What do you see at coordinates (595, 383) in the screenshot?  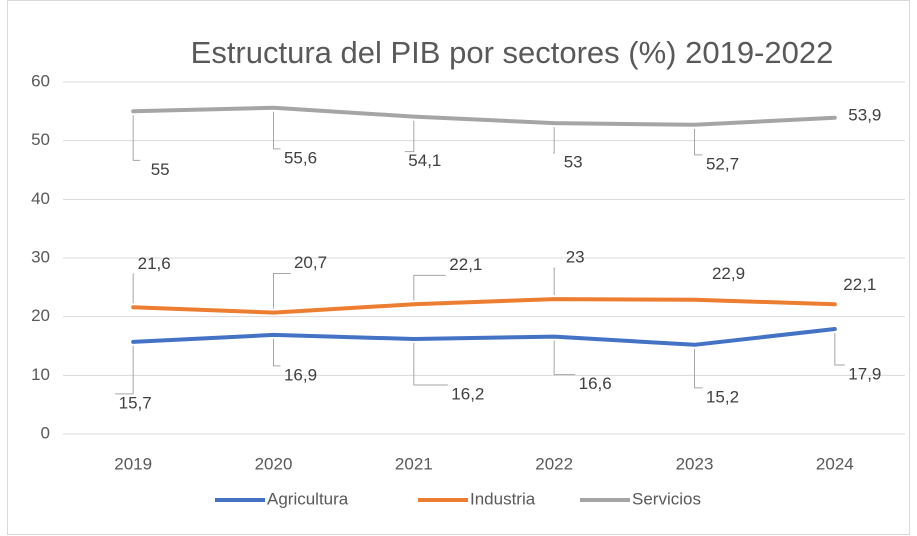 I see `data-label: 16,6` at bounding box center [595, 383].